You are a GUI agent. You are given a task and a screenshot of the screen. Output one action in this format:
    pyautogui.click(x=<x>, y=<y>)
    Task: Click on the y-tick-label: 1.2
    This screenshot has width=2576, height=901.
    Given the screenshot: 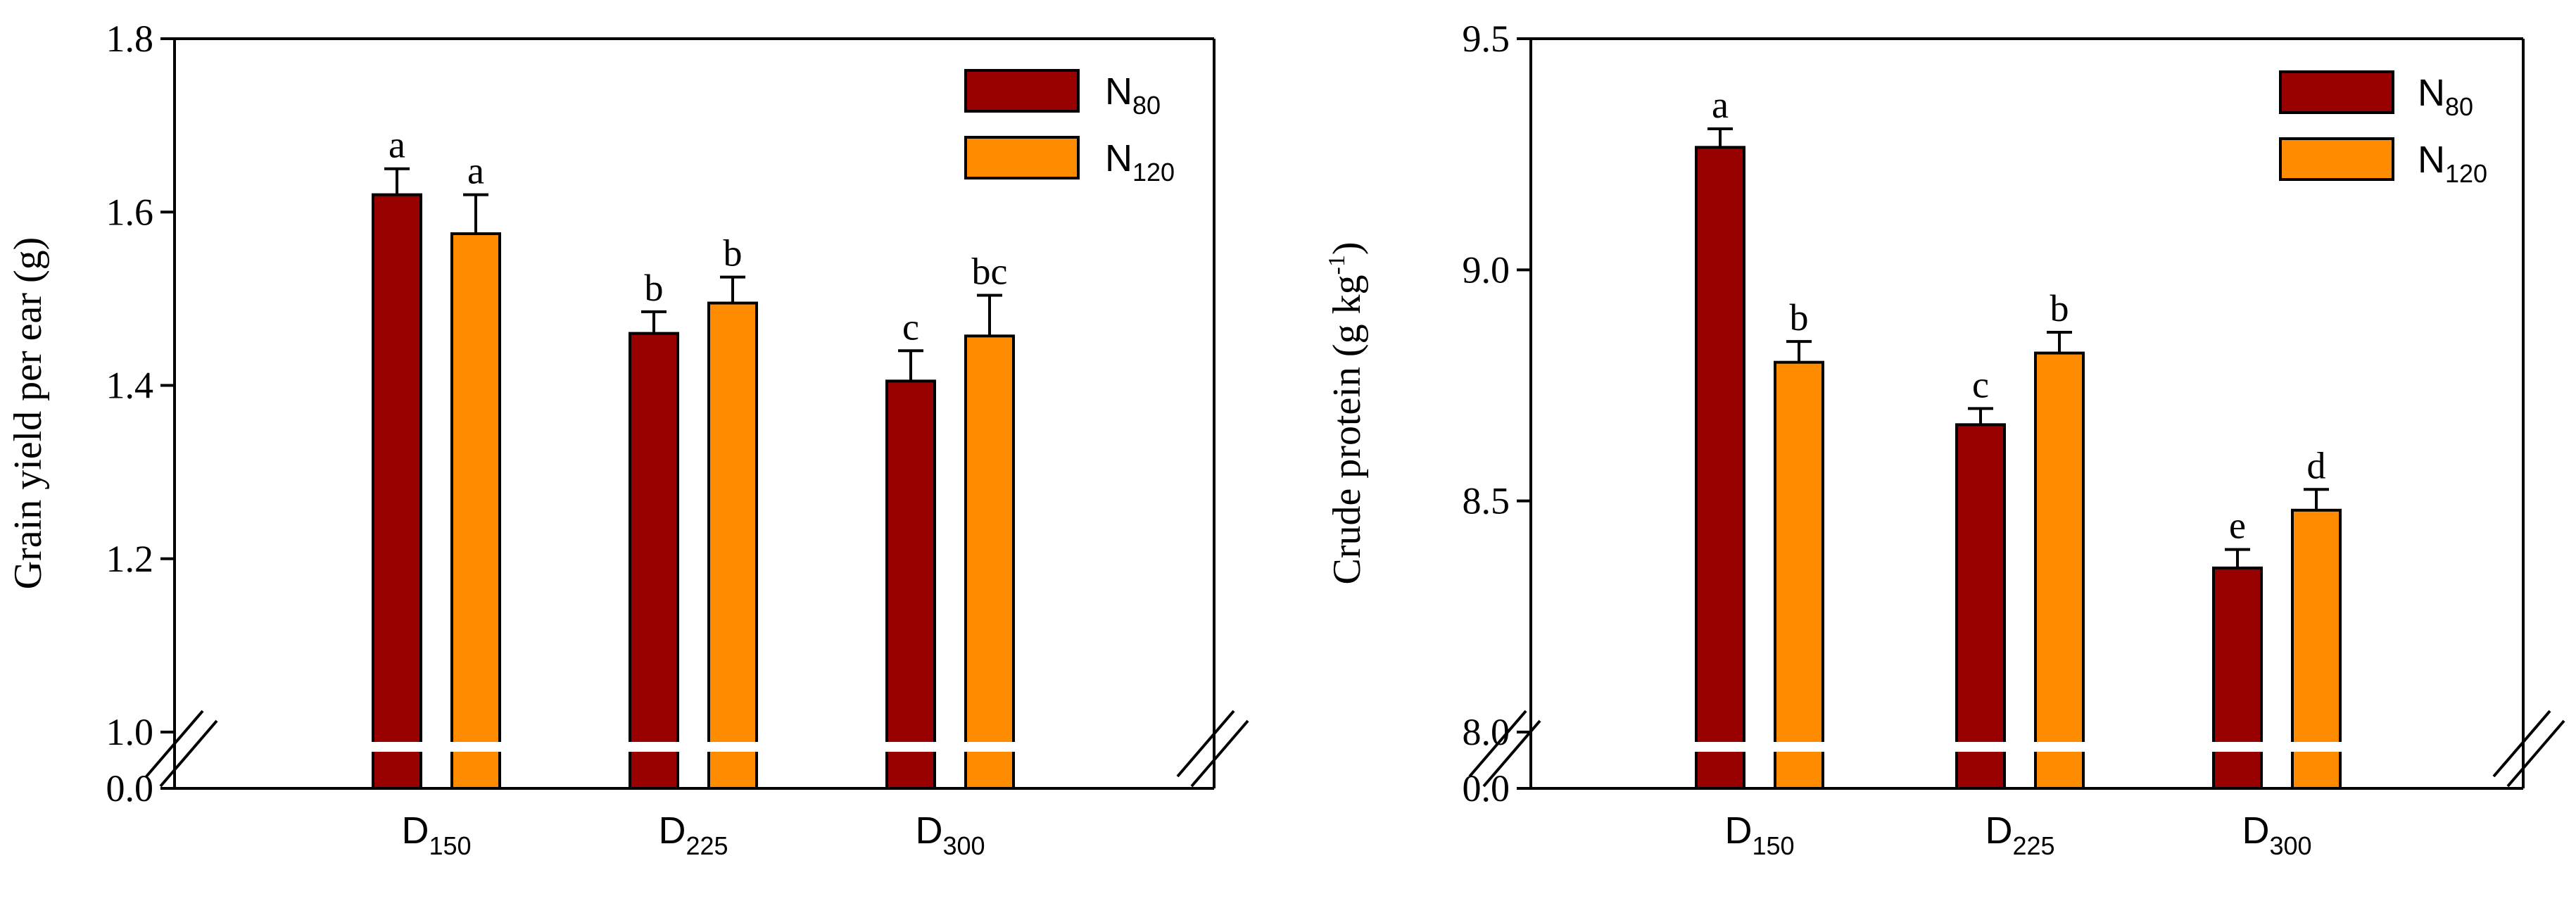 What is the action you would take?
    pyautogui.click(x=130, y=559)
    